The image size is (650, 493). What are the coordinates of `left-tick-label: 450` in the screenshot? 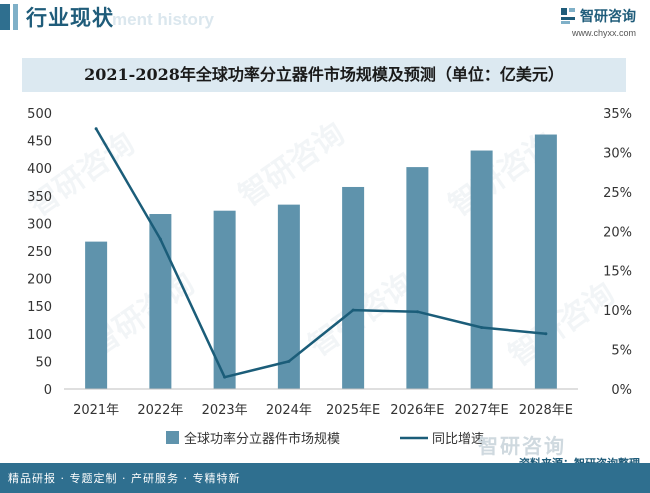 It's located at (39, 142).